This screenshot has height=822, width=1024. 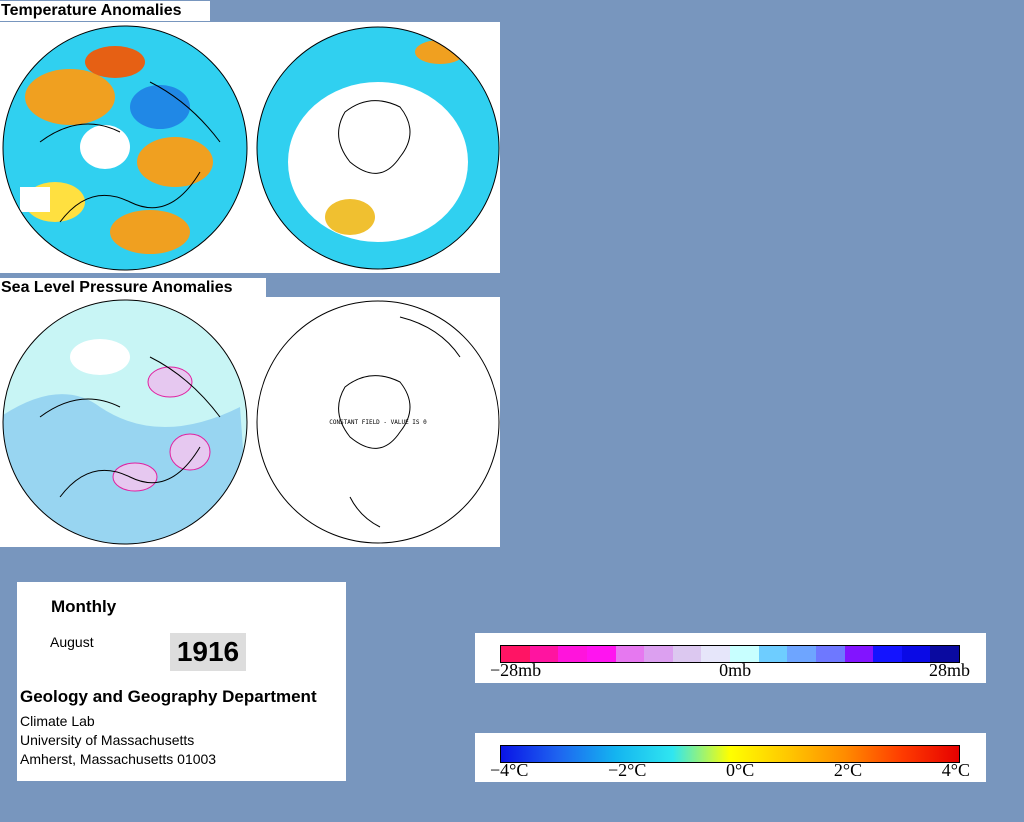 I want to click on pressure-colorbar: −28mb 0mb 28mb, so click(x=730, y=658).